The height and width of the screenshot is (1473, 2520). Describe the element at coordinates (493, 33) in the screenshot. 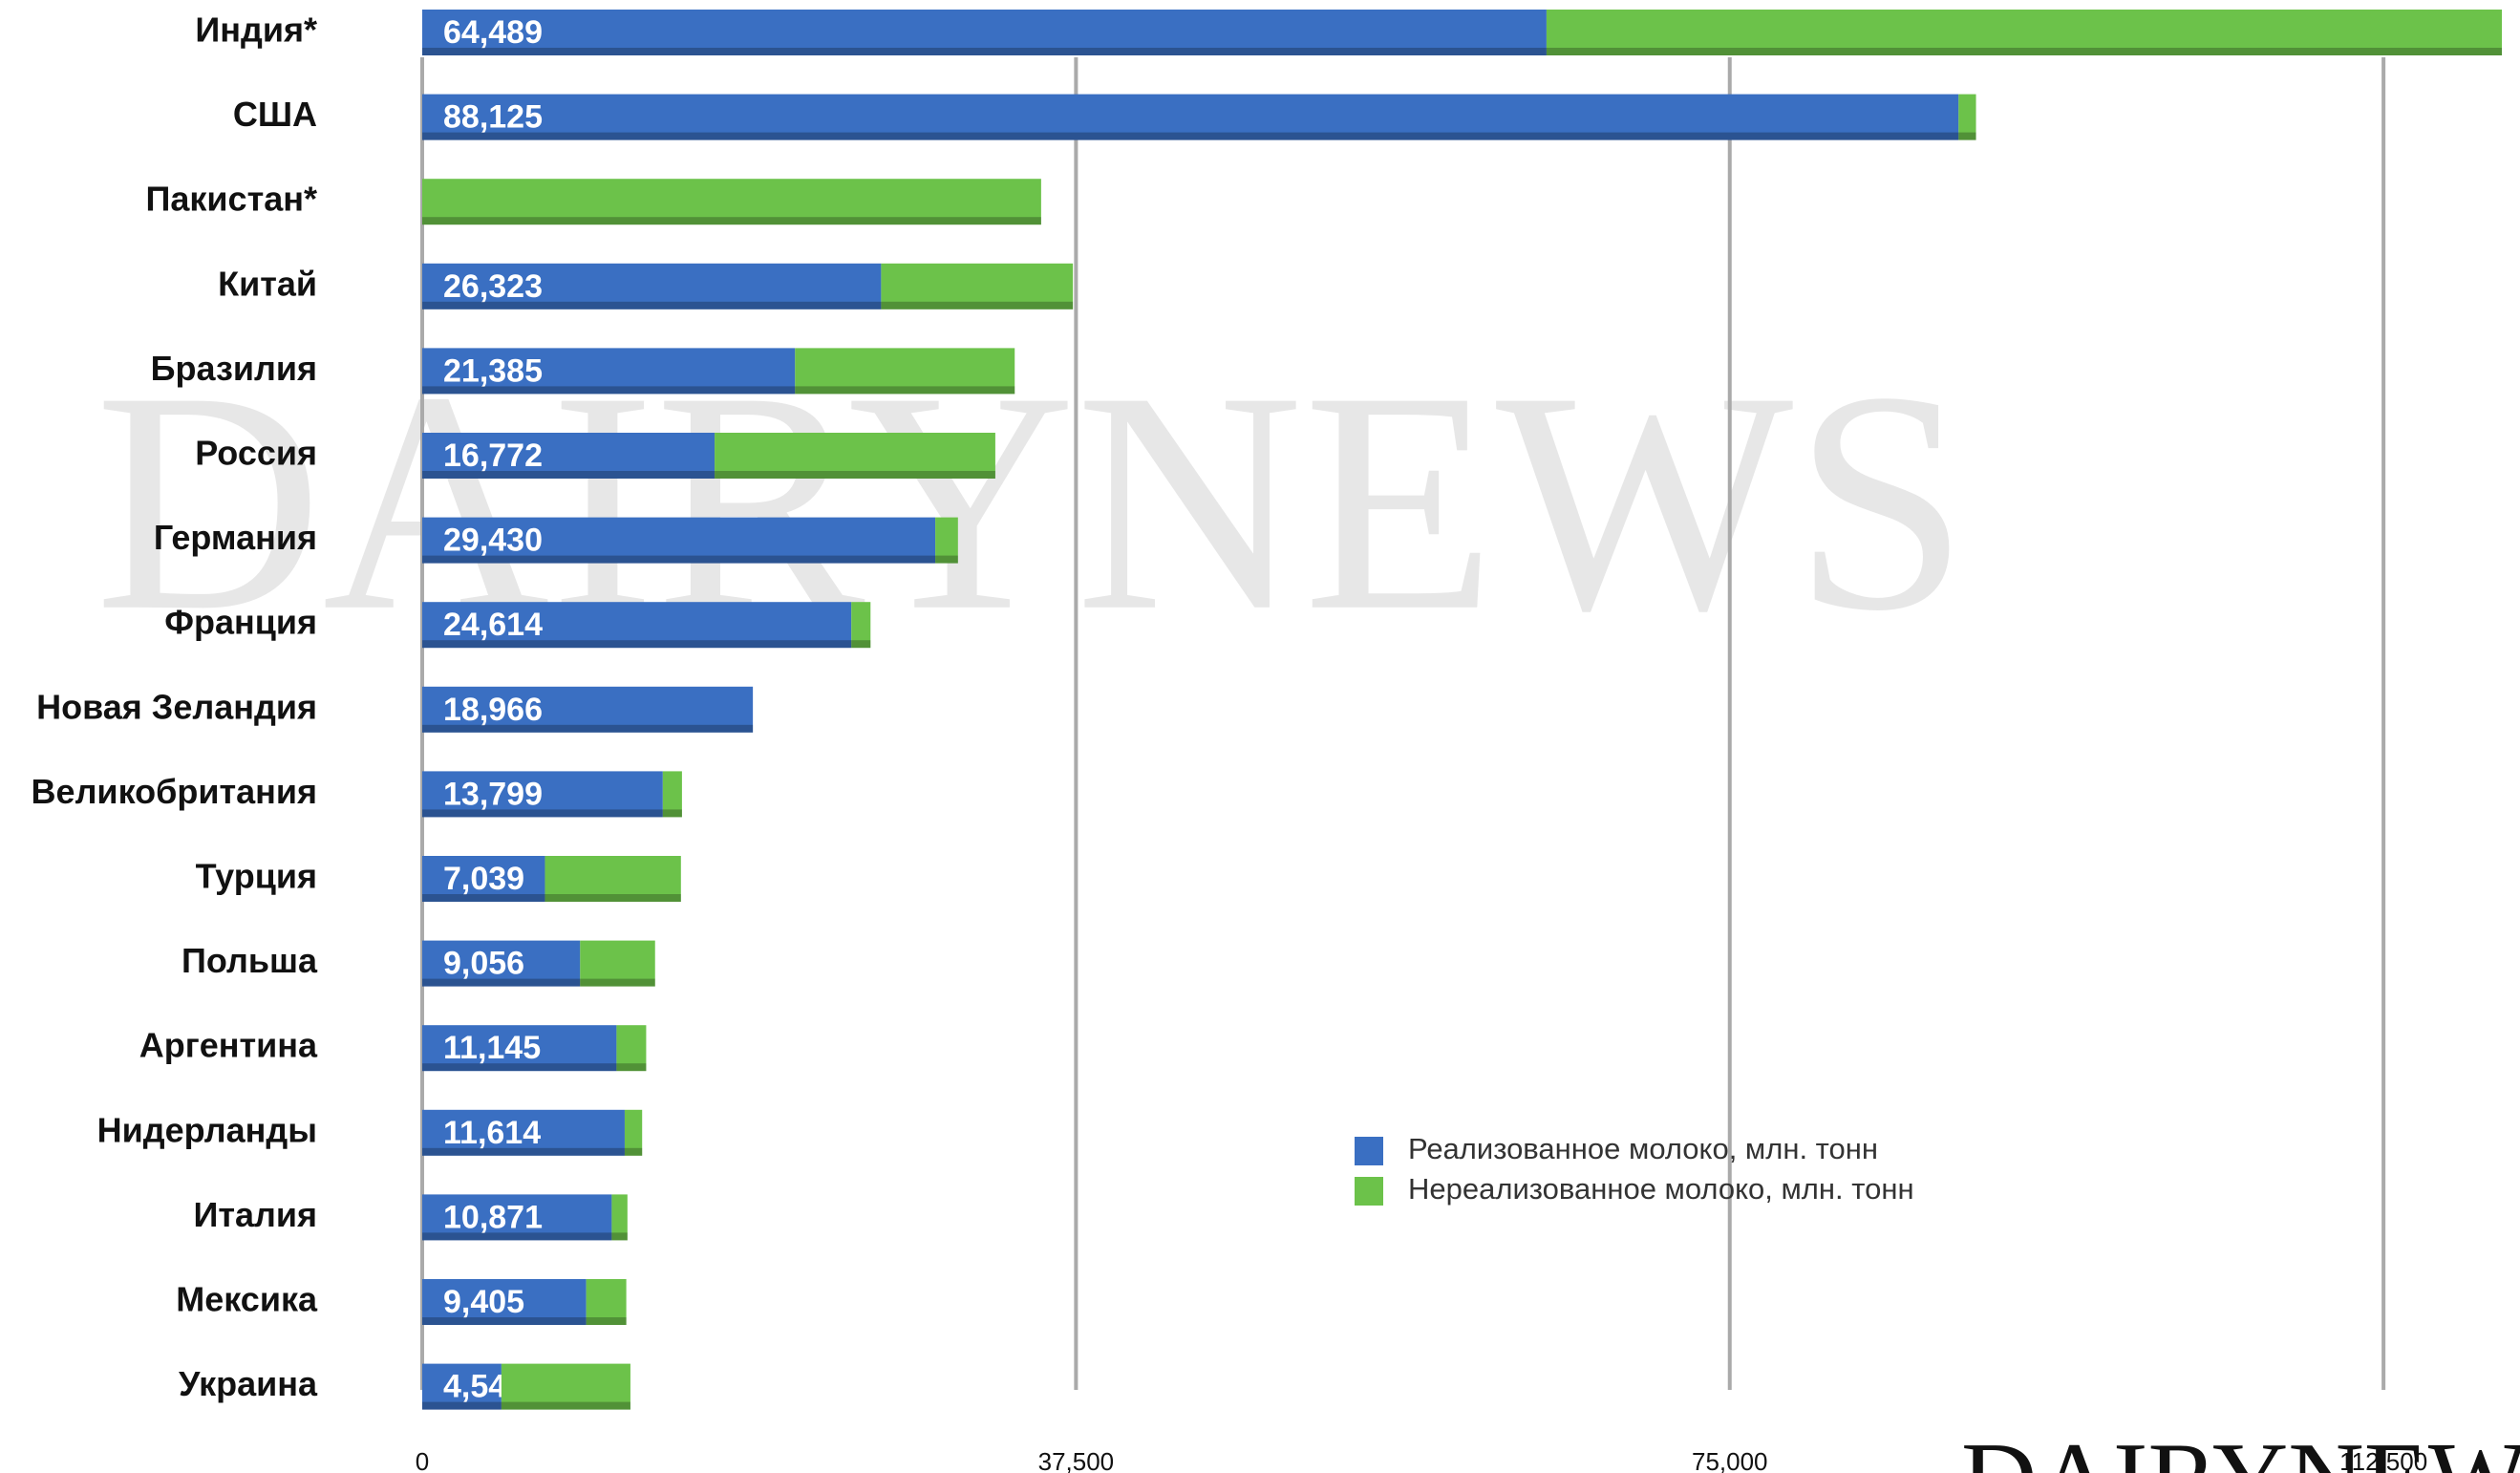

I see `value-label: 64,489` at that location.